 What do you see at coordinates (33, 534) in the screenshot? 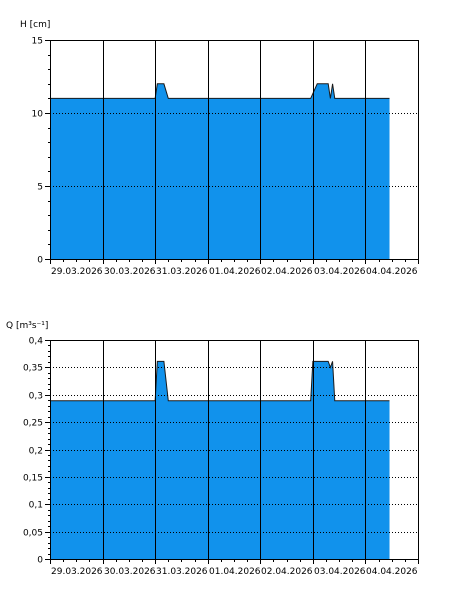
I see `y-tick-label: 0,05` at bounding box center [33, 534].